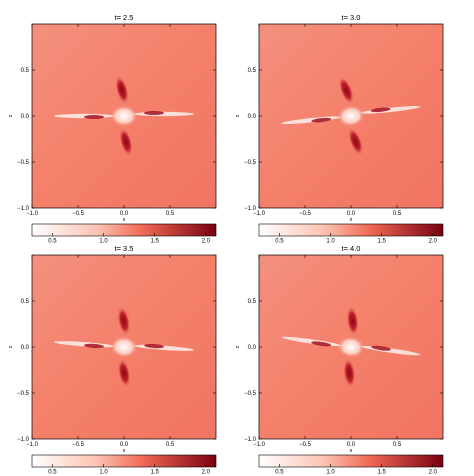  I want to click on panel-title: t= 3.0, so click(351, 17).